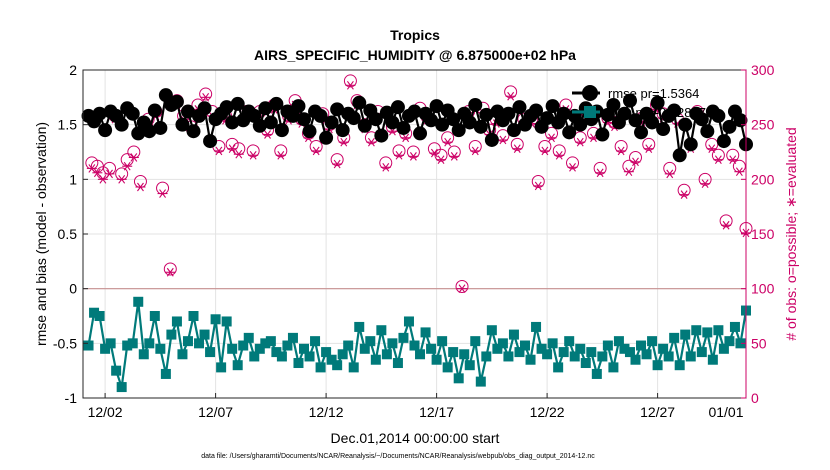 Image resolution: width=830 pixels, height=470 pixels. I want to click on y-right-tick-label-6: 300, so click(763, 70).